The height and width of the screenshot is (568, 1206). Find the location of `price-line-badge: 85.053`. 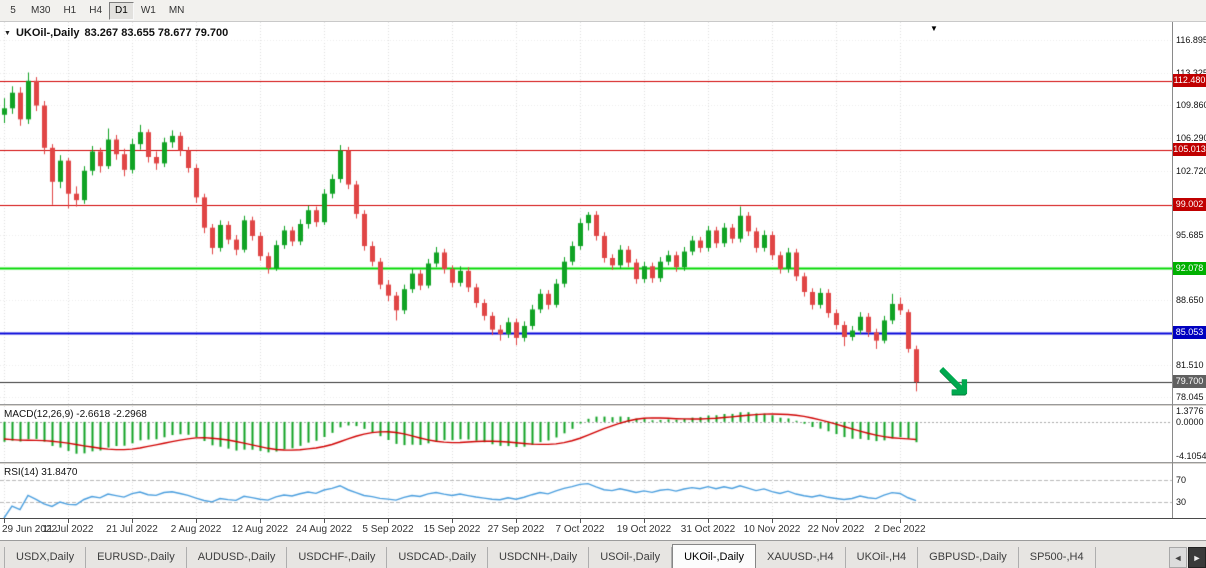

price-line-badge: 85.053 is located at coordinates (1189, 333).